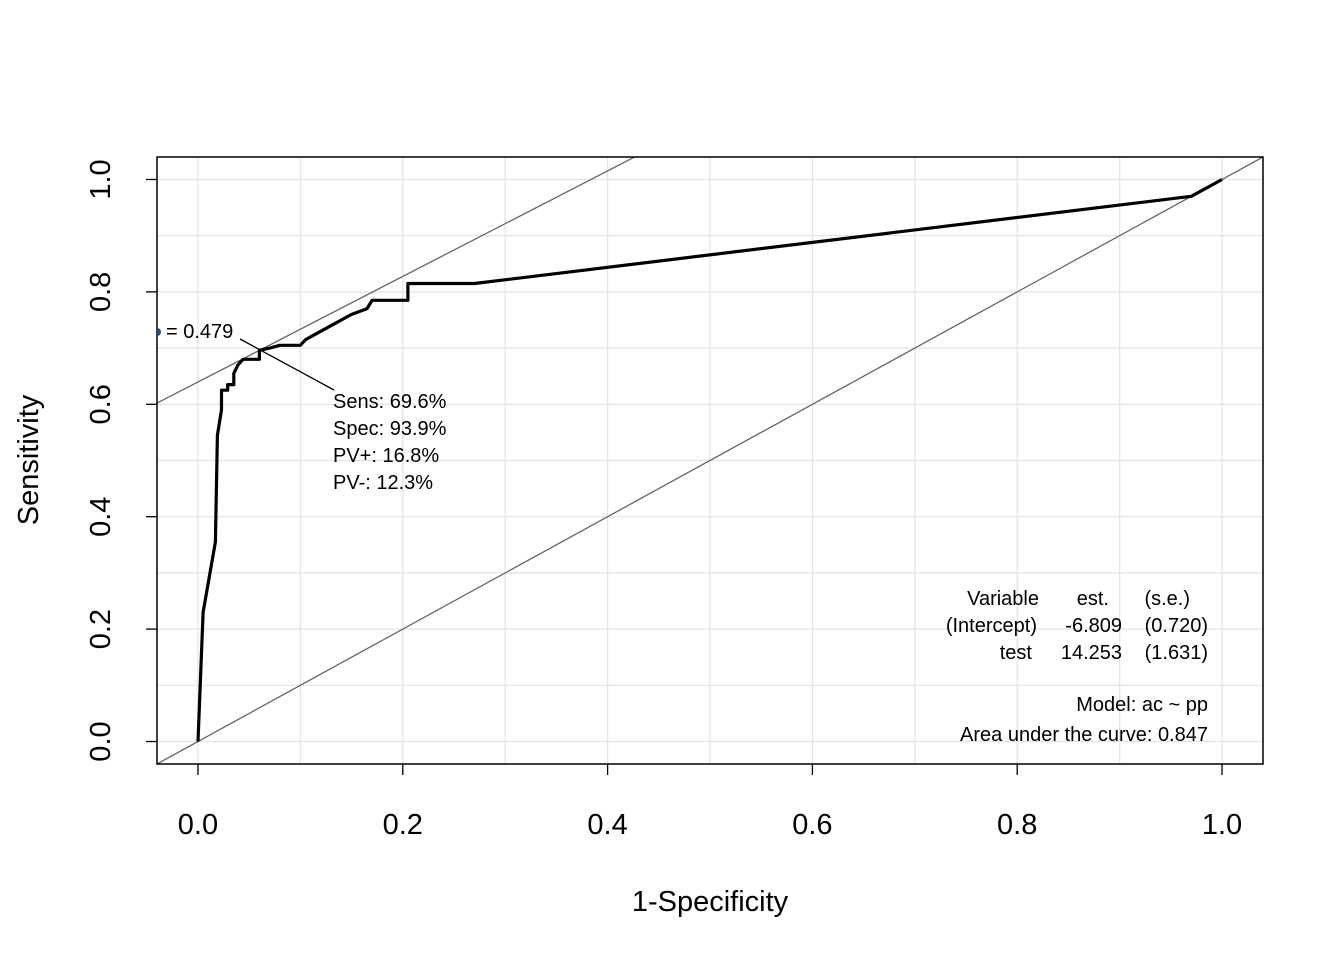 This screenshot has height=960, width=1344. What do you see at coordinates (1093, 626) in the screenshot?
I see `table-row-intercept-est: -6.809` at bounding box center [1093, 626].